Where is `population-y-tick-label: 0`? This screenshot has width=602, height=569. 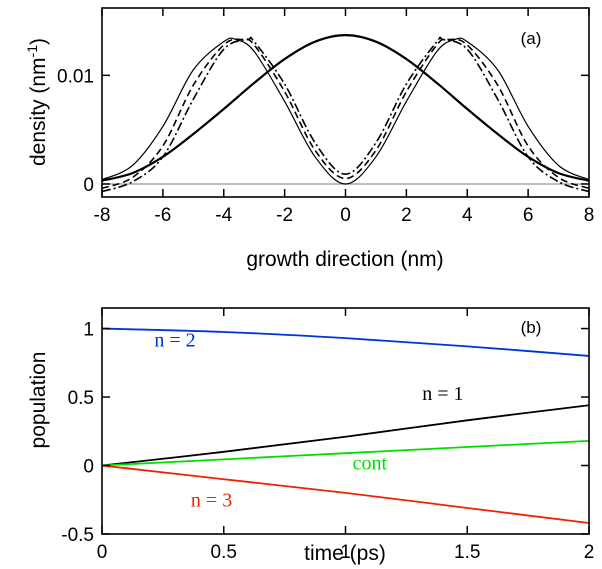
population-y-tick-label: 0 is located at coordinates (88, 467).